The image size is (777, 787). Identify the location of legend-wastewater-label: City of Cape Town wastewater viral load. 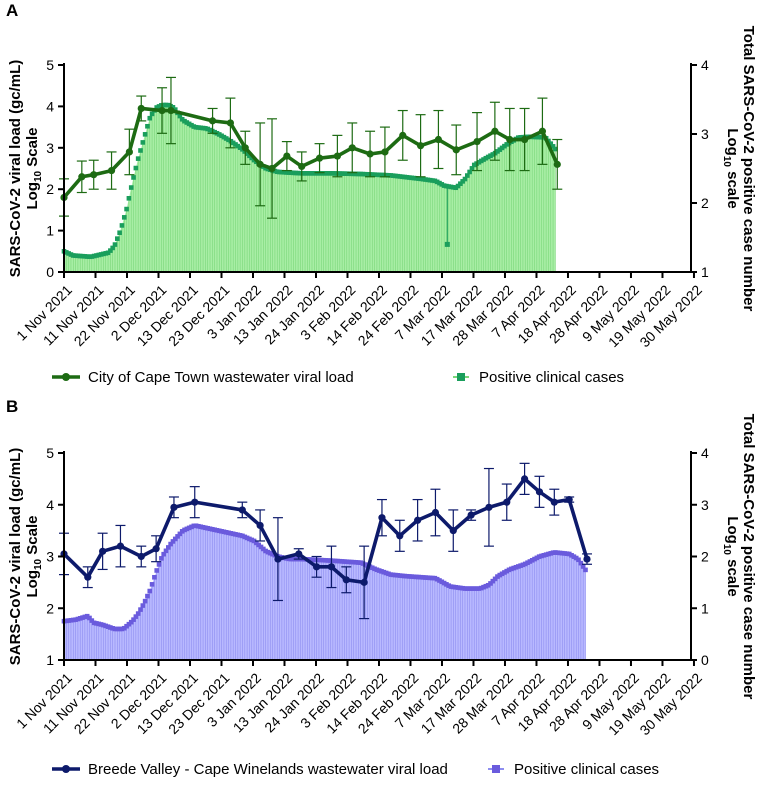
(221, 377).